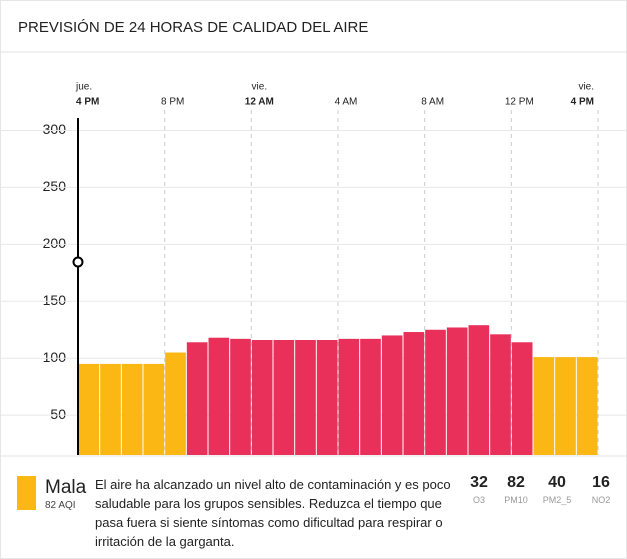 This screenshot has height=559, width=627. Describe the element at coordinates (55, 300) in the screenshot. I see `y-tick-label: 150` at that location.